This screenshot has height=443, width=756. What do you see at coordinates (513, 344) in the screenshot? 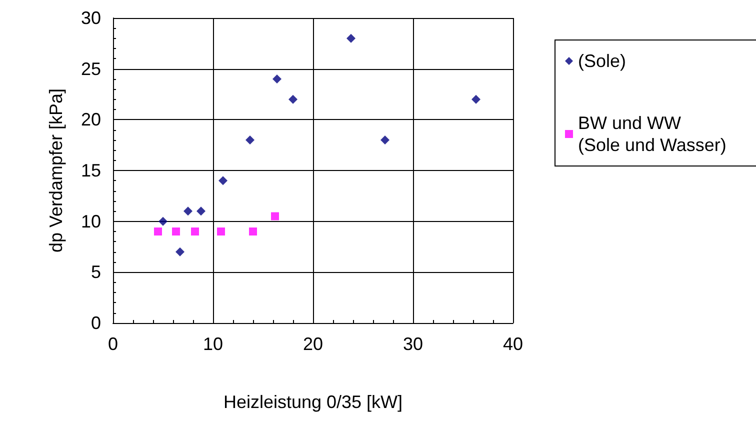
I see `x-tick-label: 40` at bounding box center [513, 344].